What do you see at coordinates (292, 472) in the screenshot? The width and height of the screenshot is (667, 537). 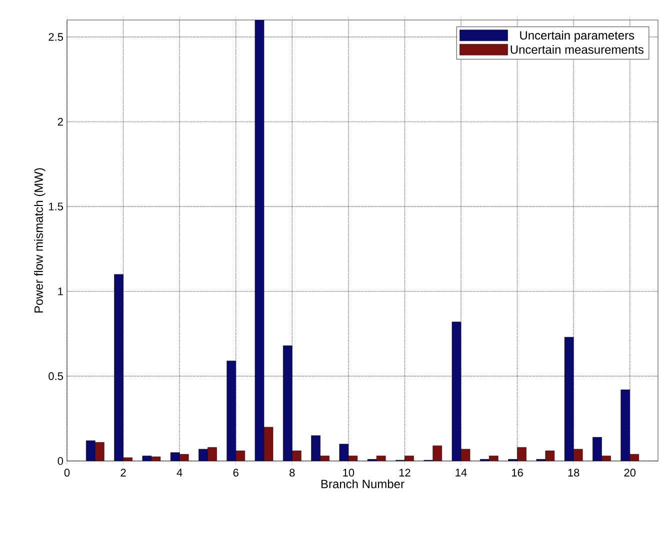 I see `x-tick-label: 8` at bounding box center [292, 472].